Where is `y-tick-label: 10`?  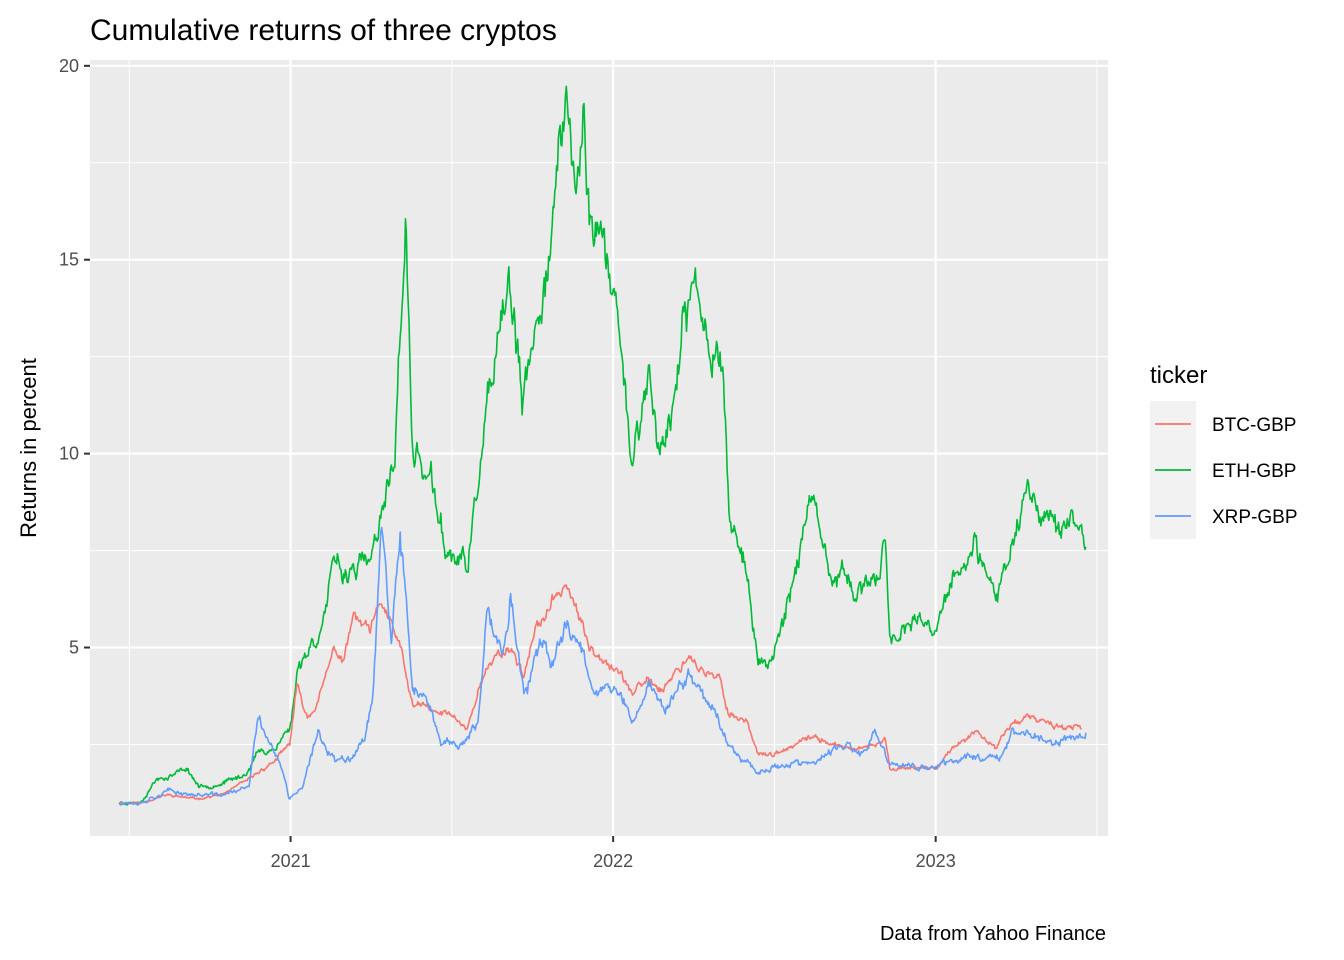 y-tick-label: 10 is located at coordinates (69, 454).